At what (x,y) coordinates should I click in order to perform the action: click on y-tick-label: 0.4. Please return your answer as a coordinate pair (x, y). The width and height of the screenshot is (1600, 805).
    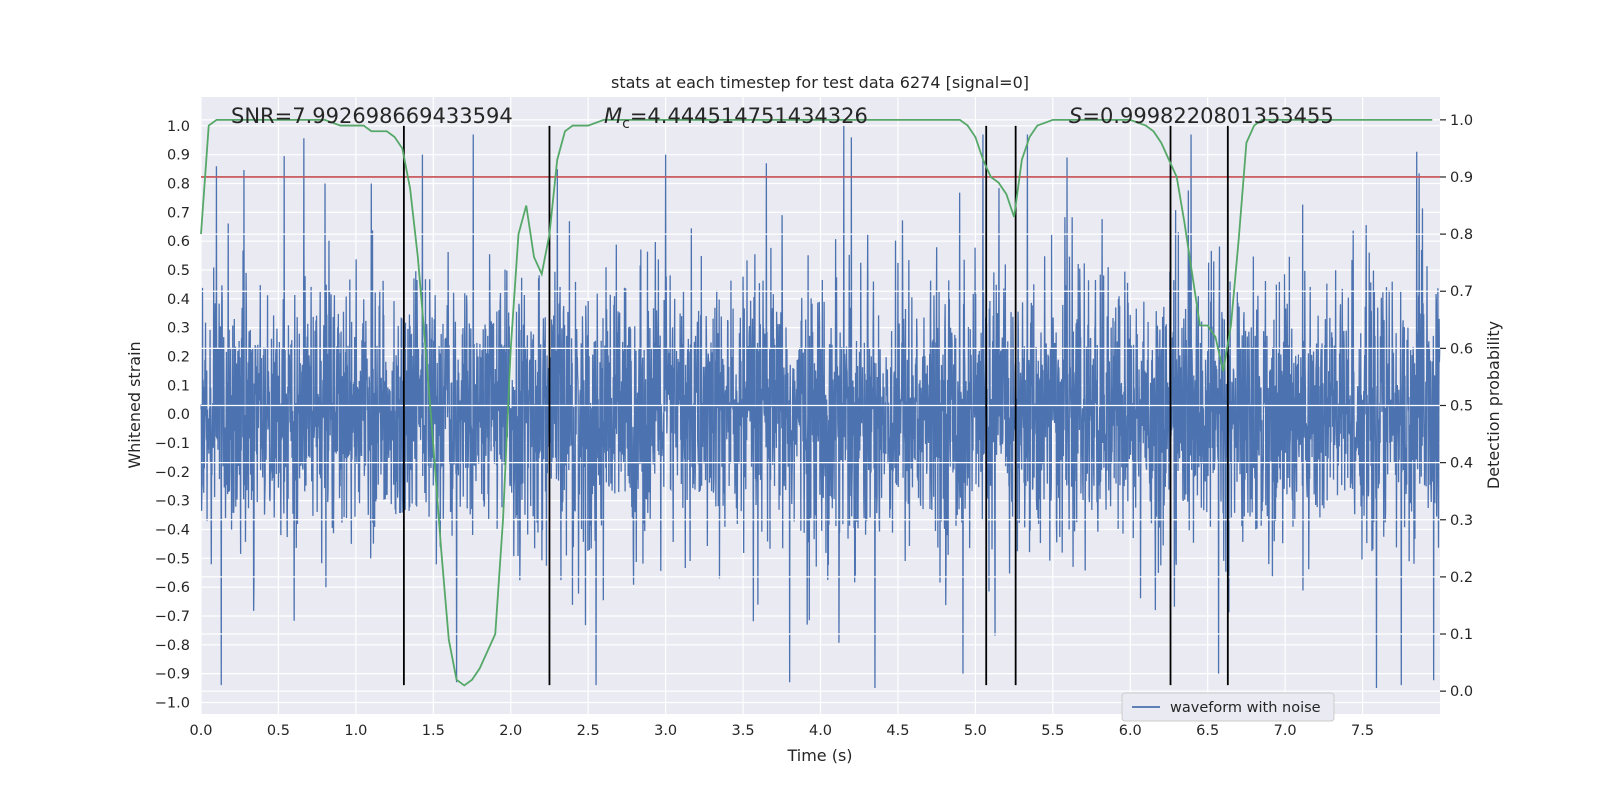
    Looking at the image, I should click on (178, 300).